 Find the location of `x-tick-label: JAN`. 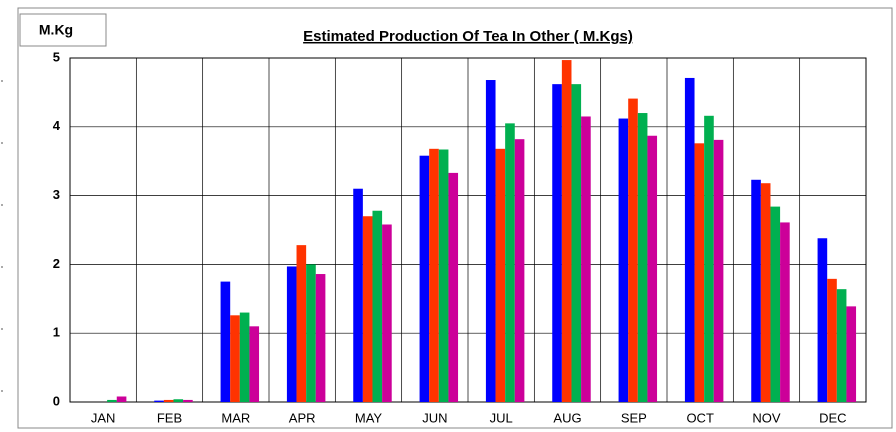

x-tick-label: JAN is located at coordinates (103, 417).